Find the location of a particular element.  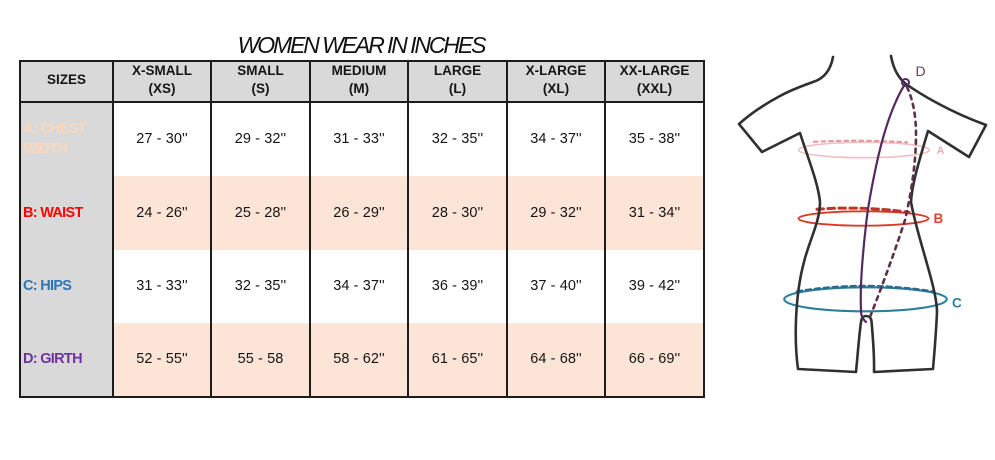

svg-text: C is located at coordinates (957, 303).